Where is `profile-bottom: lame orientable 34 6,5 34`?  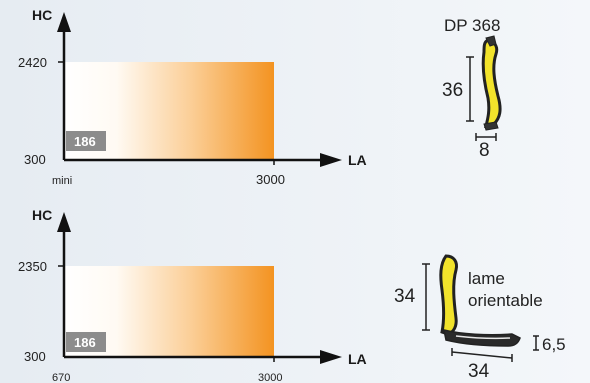 profile-bottom: lame orientable 34 6,5 34 is located at coordinates (480, 318).